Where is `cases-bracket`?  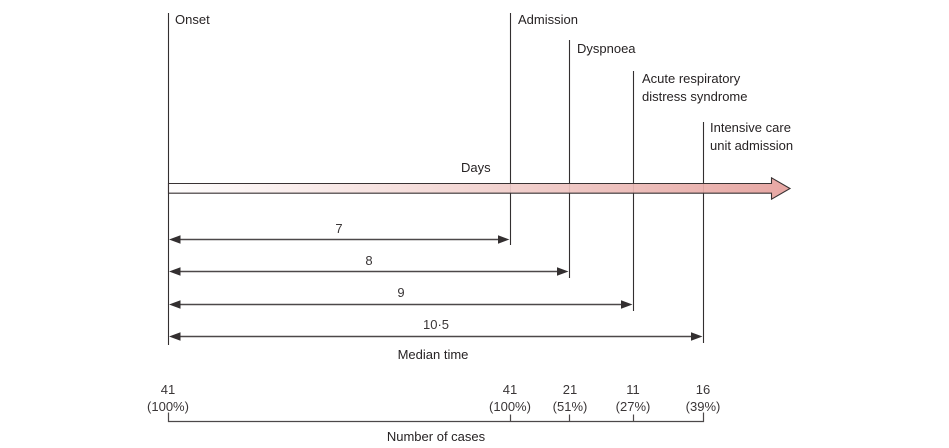 cases-bracket is located at coordinates (436, 417).